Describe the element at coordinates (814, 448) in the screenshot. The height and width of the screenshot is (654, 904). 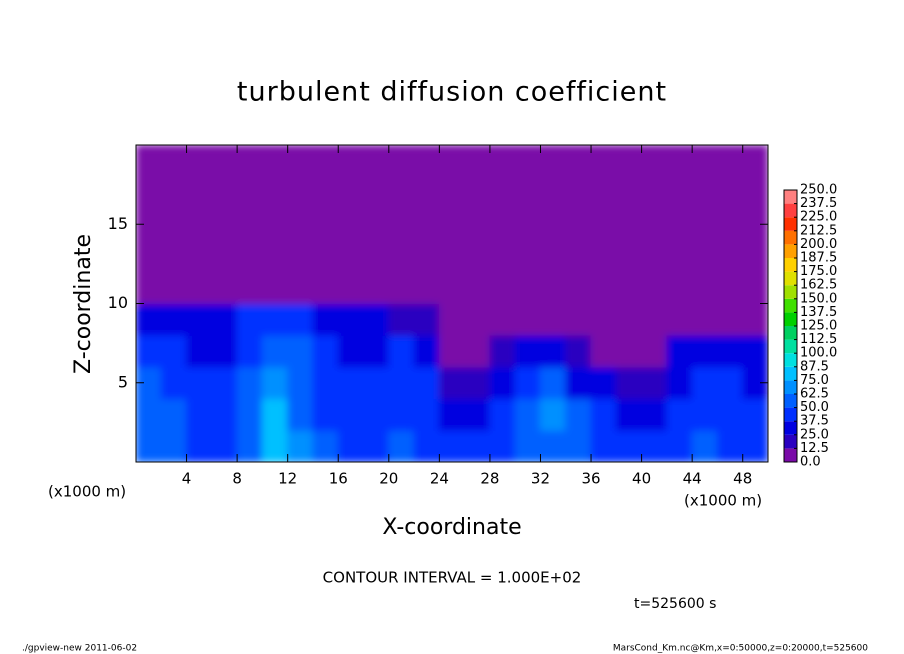
I see `colorbar-label: 12.5` at that location.